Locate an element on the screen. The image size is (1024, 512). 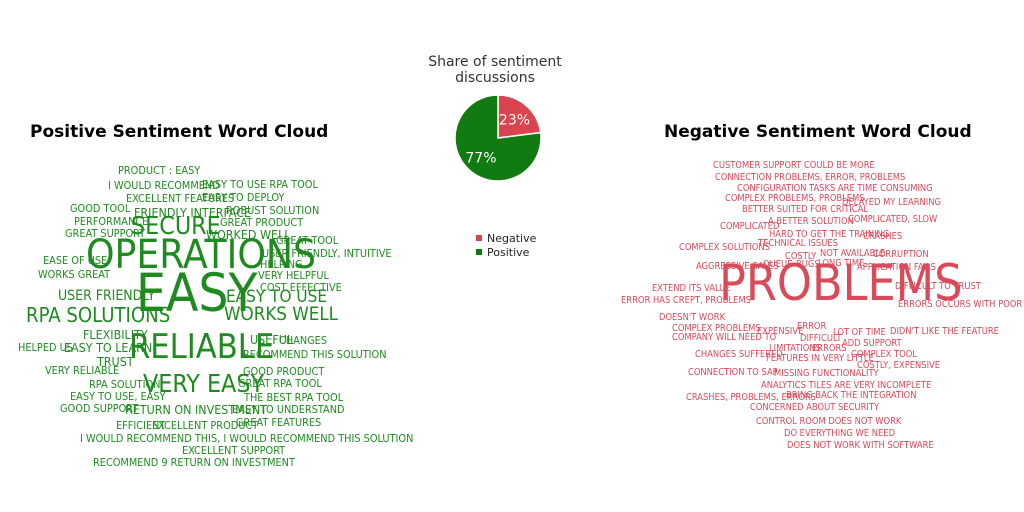
negative-word: BRING BACK THE INTEGRATION is located at coordinates (851, 396).